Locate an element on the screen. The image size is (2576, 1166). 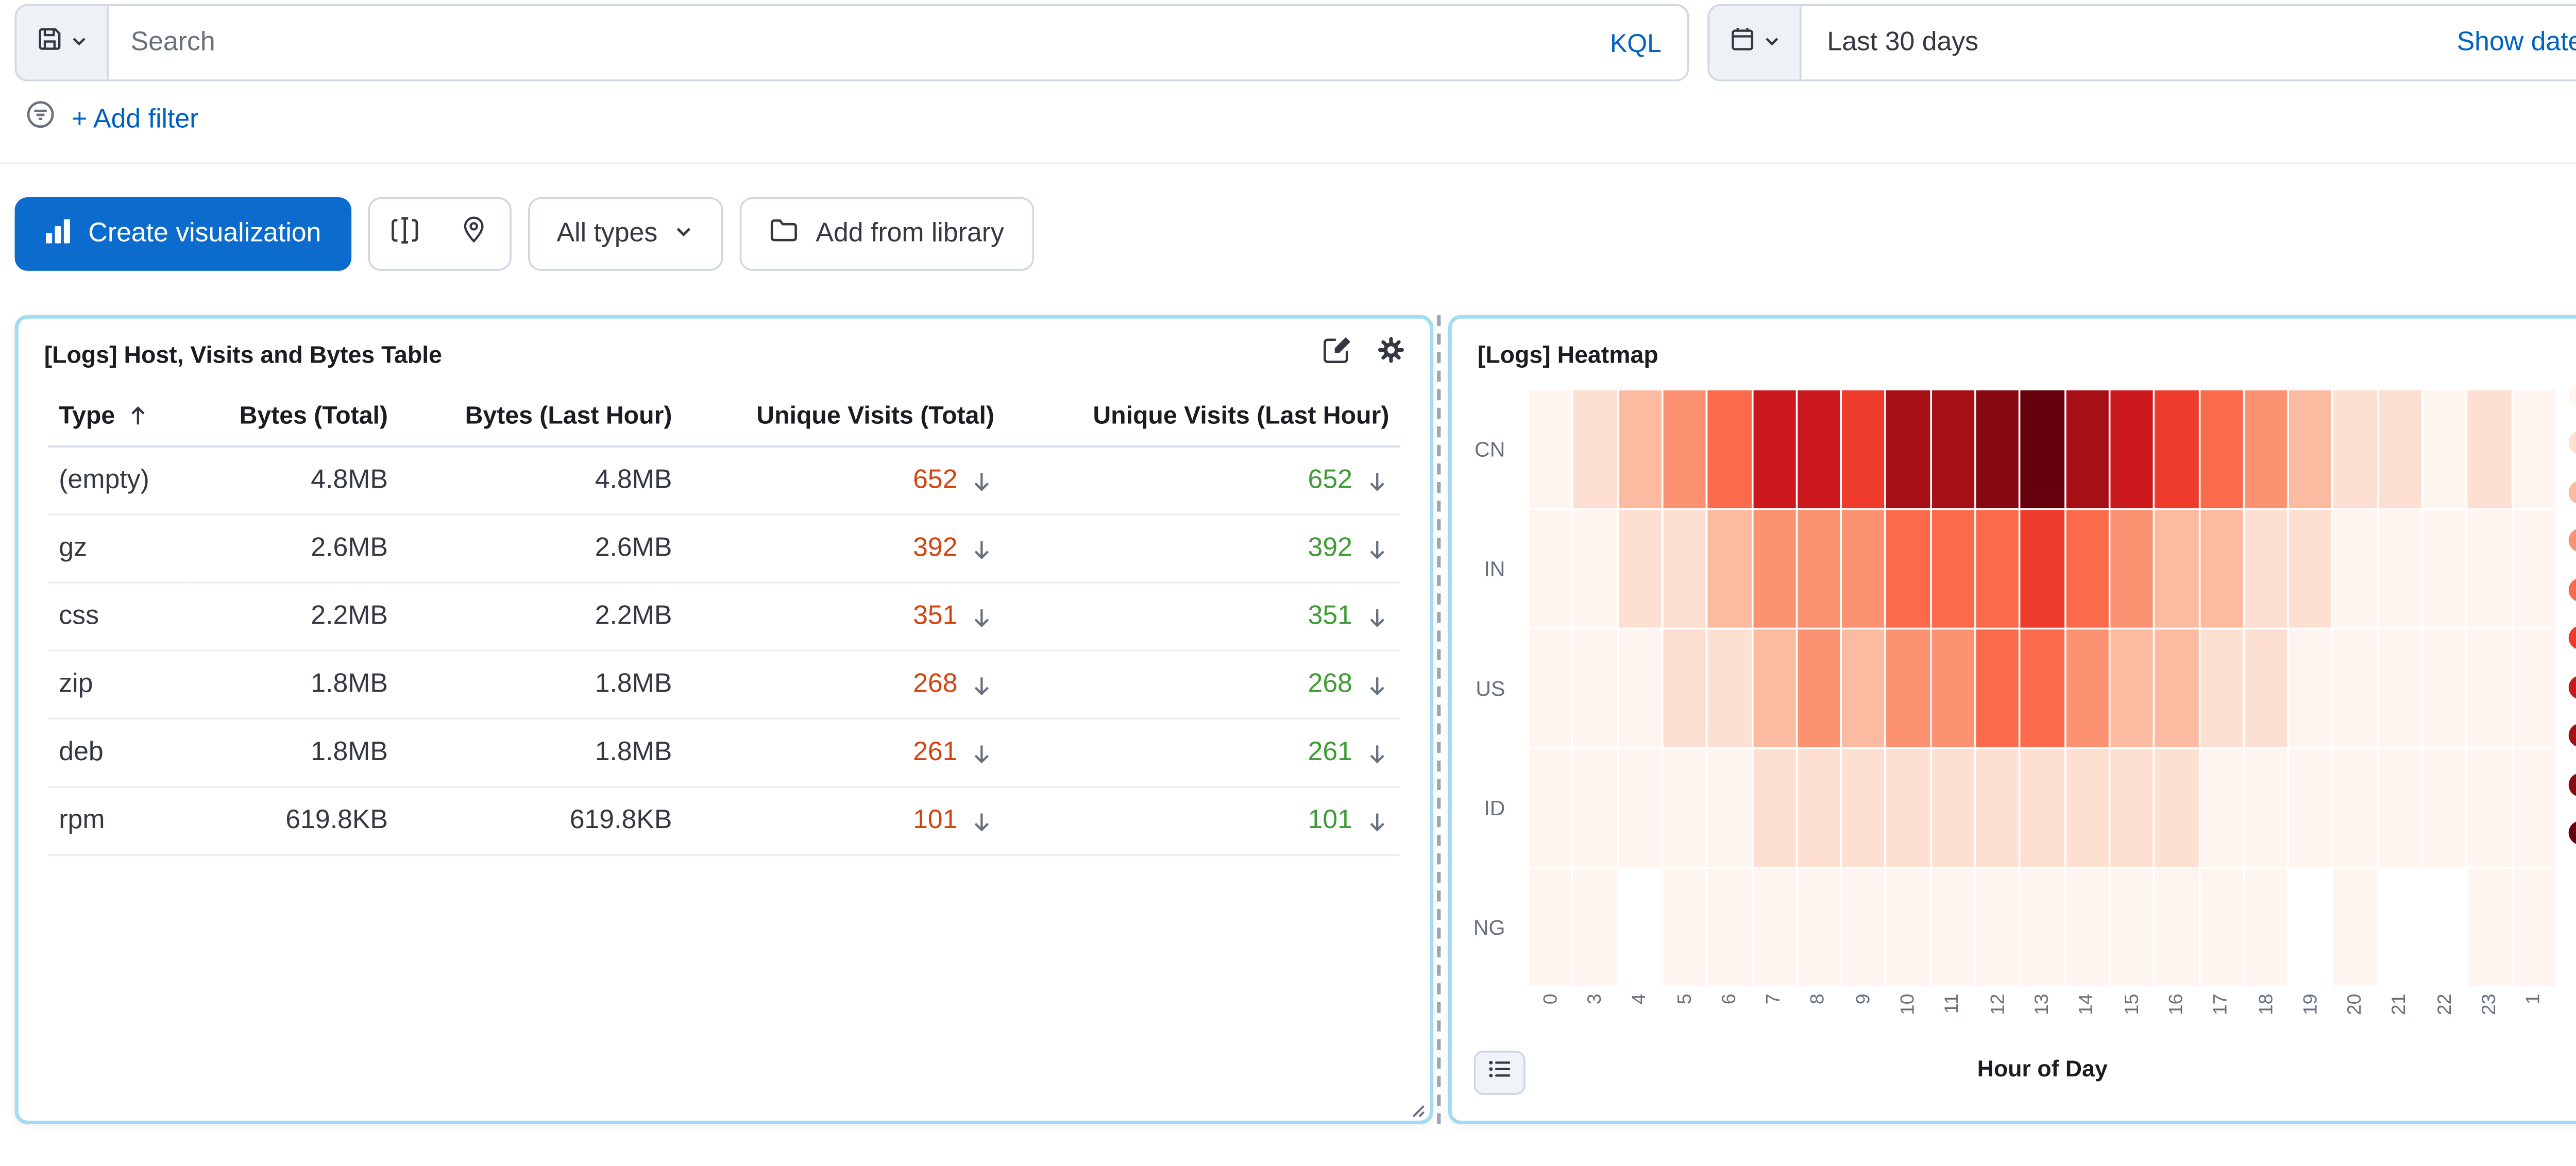
show-dates-button: Show dates is located at coordinates (2503, 42).